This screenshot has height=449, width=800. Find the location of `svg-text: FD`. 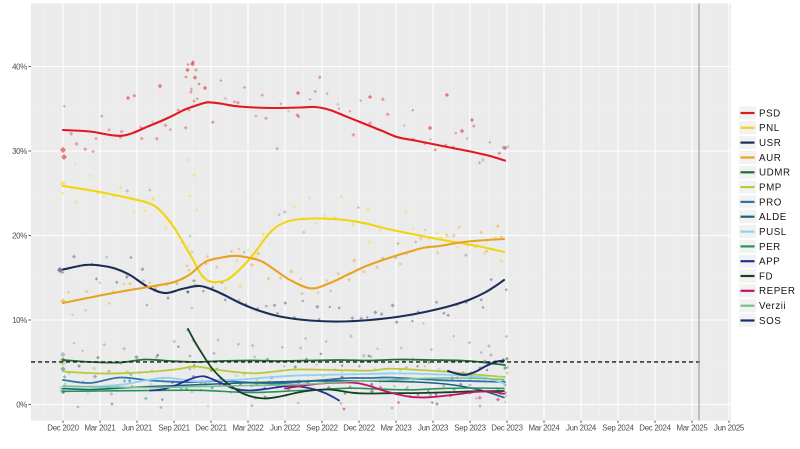

svg-text: FD is located at coordinates (766, 276).